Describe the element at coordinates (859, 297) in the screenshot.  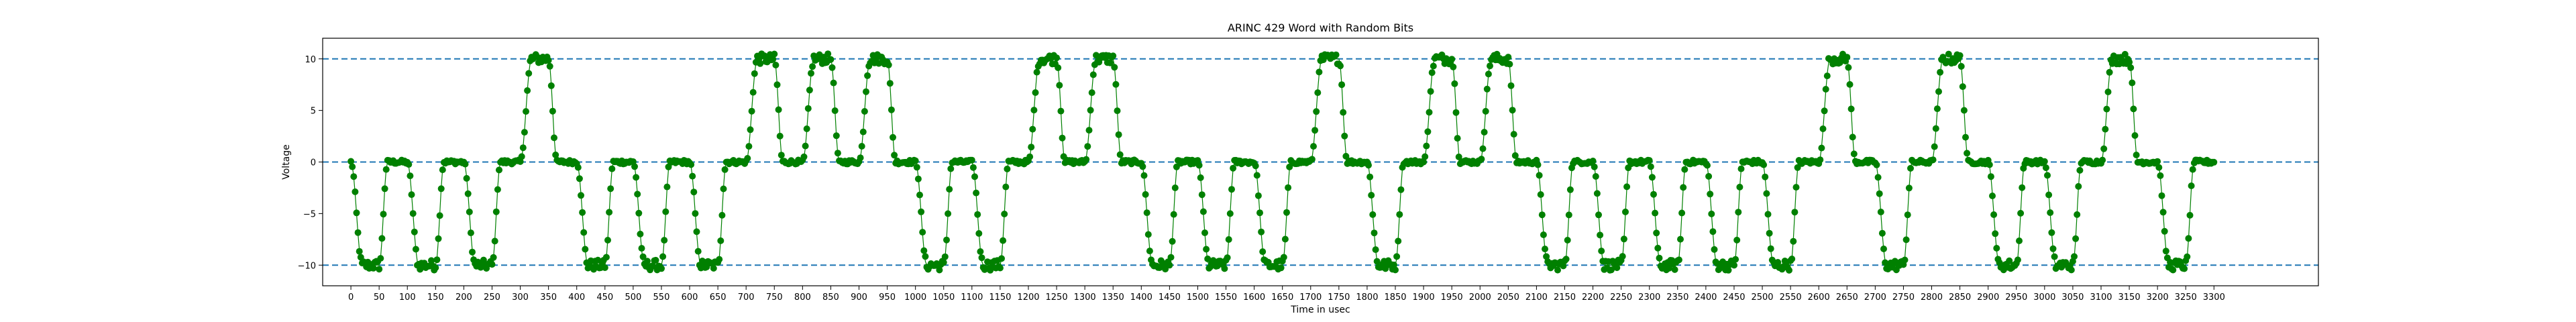
I see `x-tick-label: 900` at that location.